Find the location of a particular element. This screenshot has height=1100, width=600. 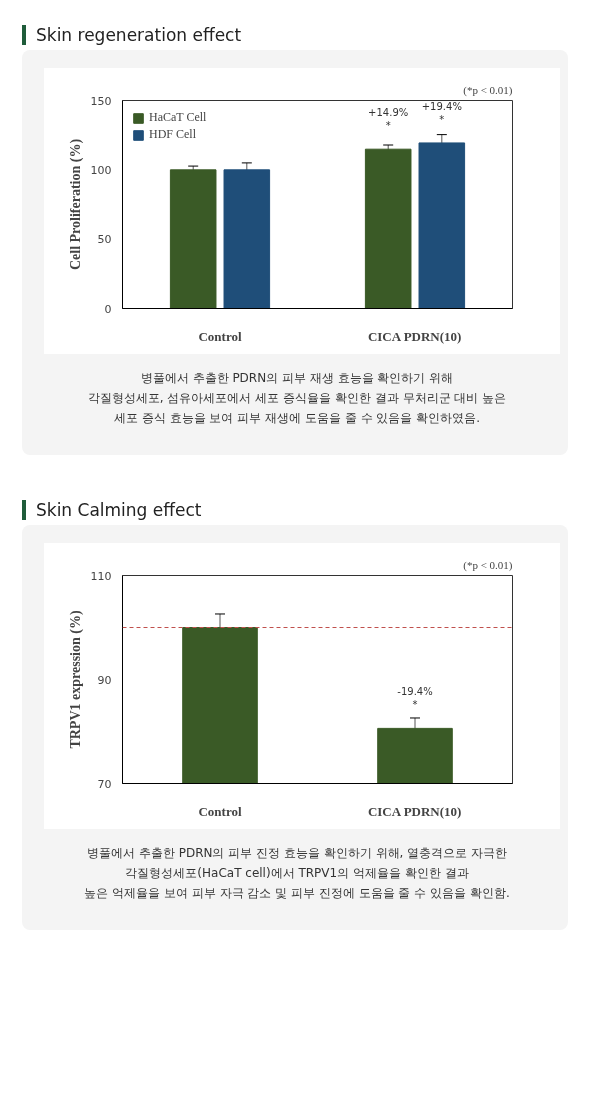

legend-label: HDF Cell is located at coordinates (173, 134).